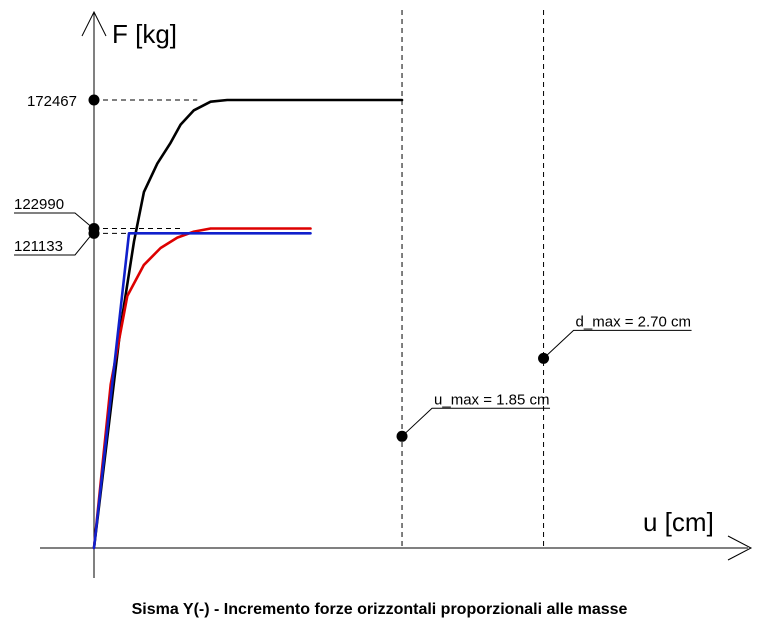 This screenshot has width=759, height=629. Describe the element at coordinates (145, 34) in the screenshot. I see `y-axis-label: F [kg]` at that location.